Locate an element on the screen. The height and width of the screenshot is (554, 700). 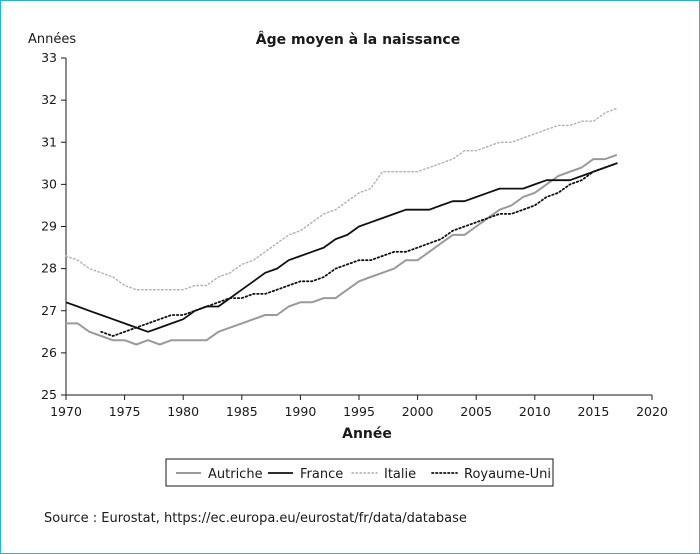
x-axis-label: Année is located at coordinates (367, 434).